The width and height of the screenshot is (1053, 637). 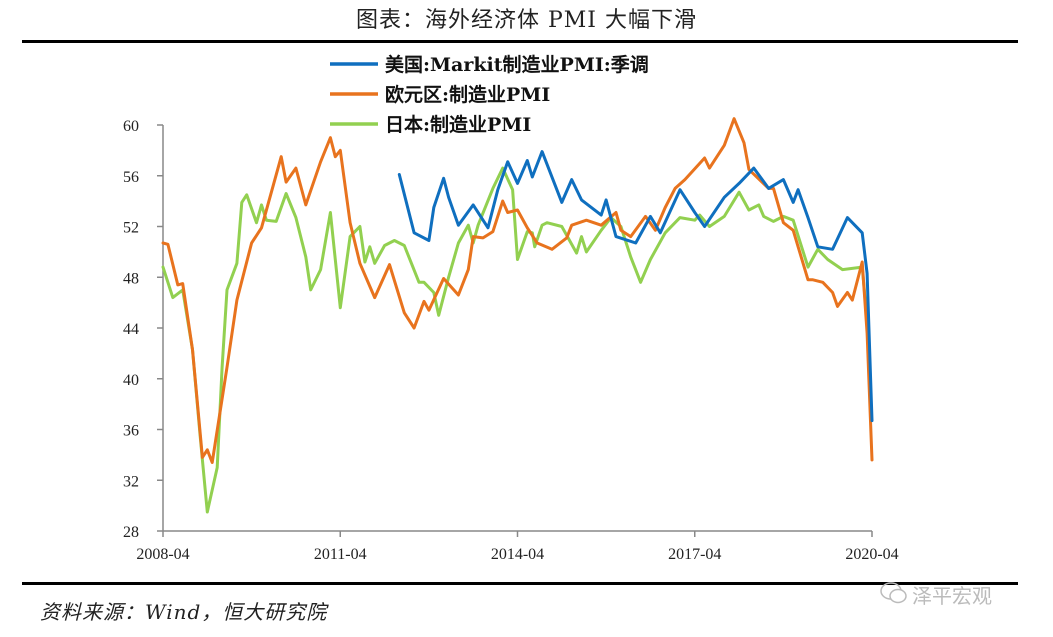 I want to click on y-tick-label: 40, so click(x=131, y=380).